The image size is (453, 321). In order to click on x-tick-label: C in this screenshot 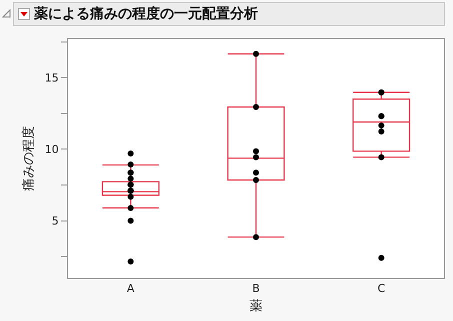, I will do `click(381, 289)`.